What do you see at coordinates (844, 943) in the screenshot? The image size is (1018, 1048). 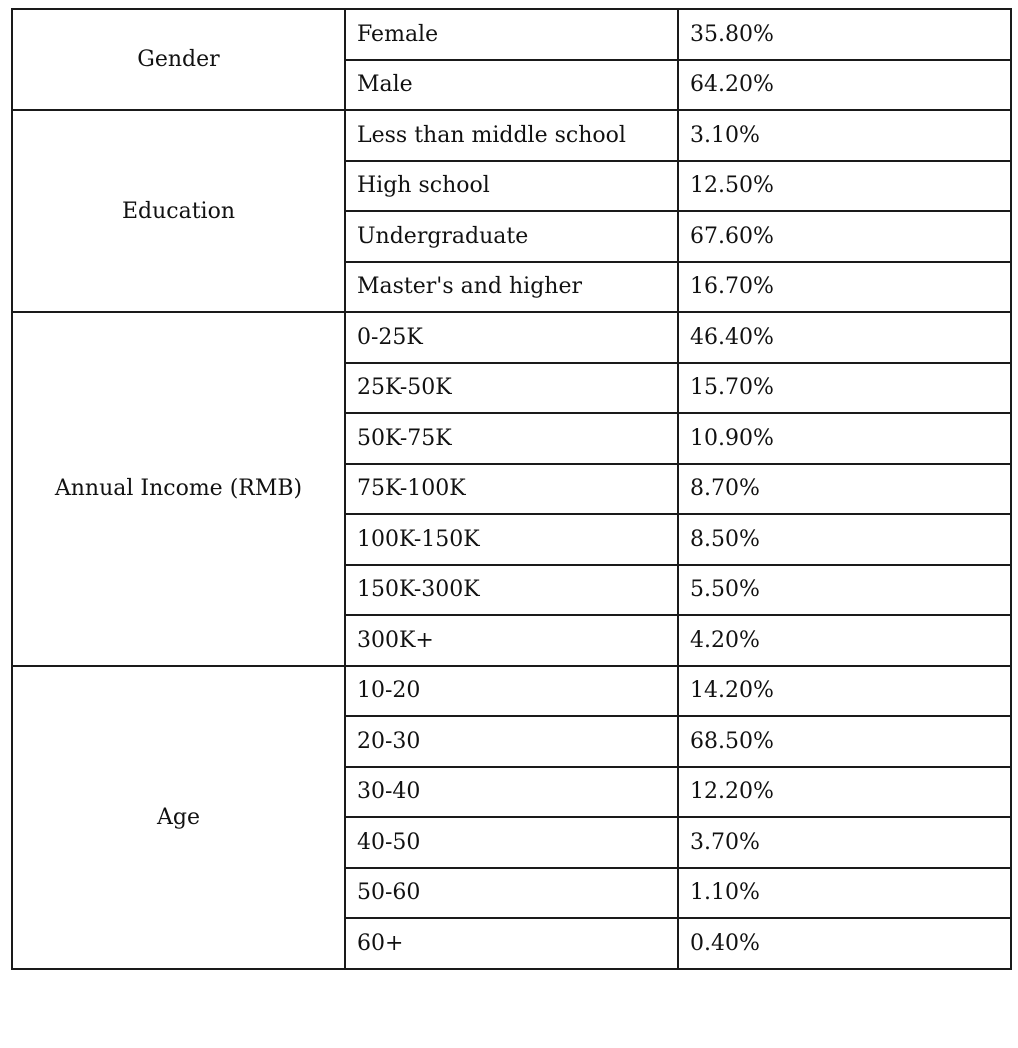 I see `percentage-value: 0.40%` at bounding box center [844, 943].